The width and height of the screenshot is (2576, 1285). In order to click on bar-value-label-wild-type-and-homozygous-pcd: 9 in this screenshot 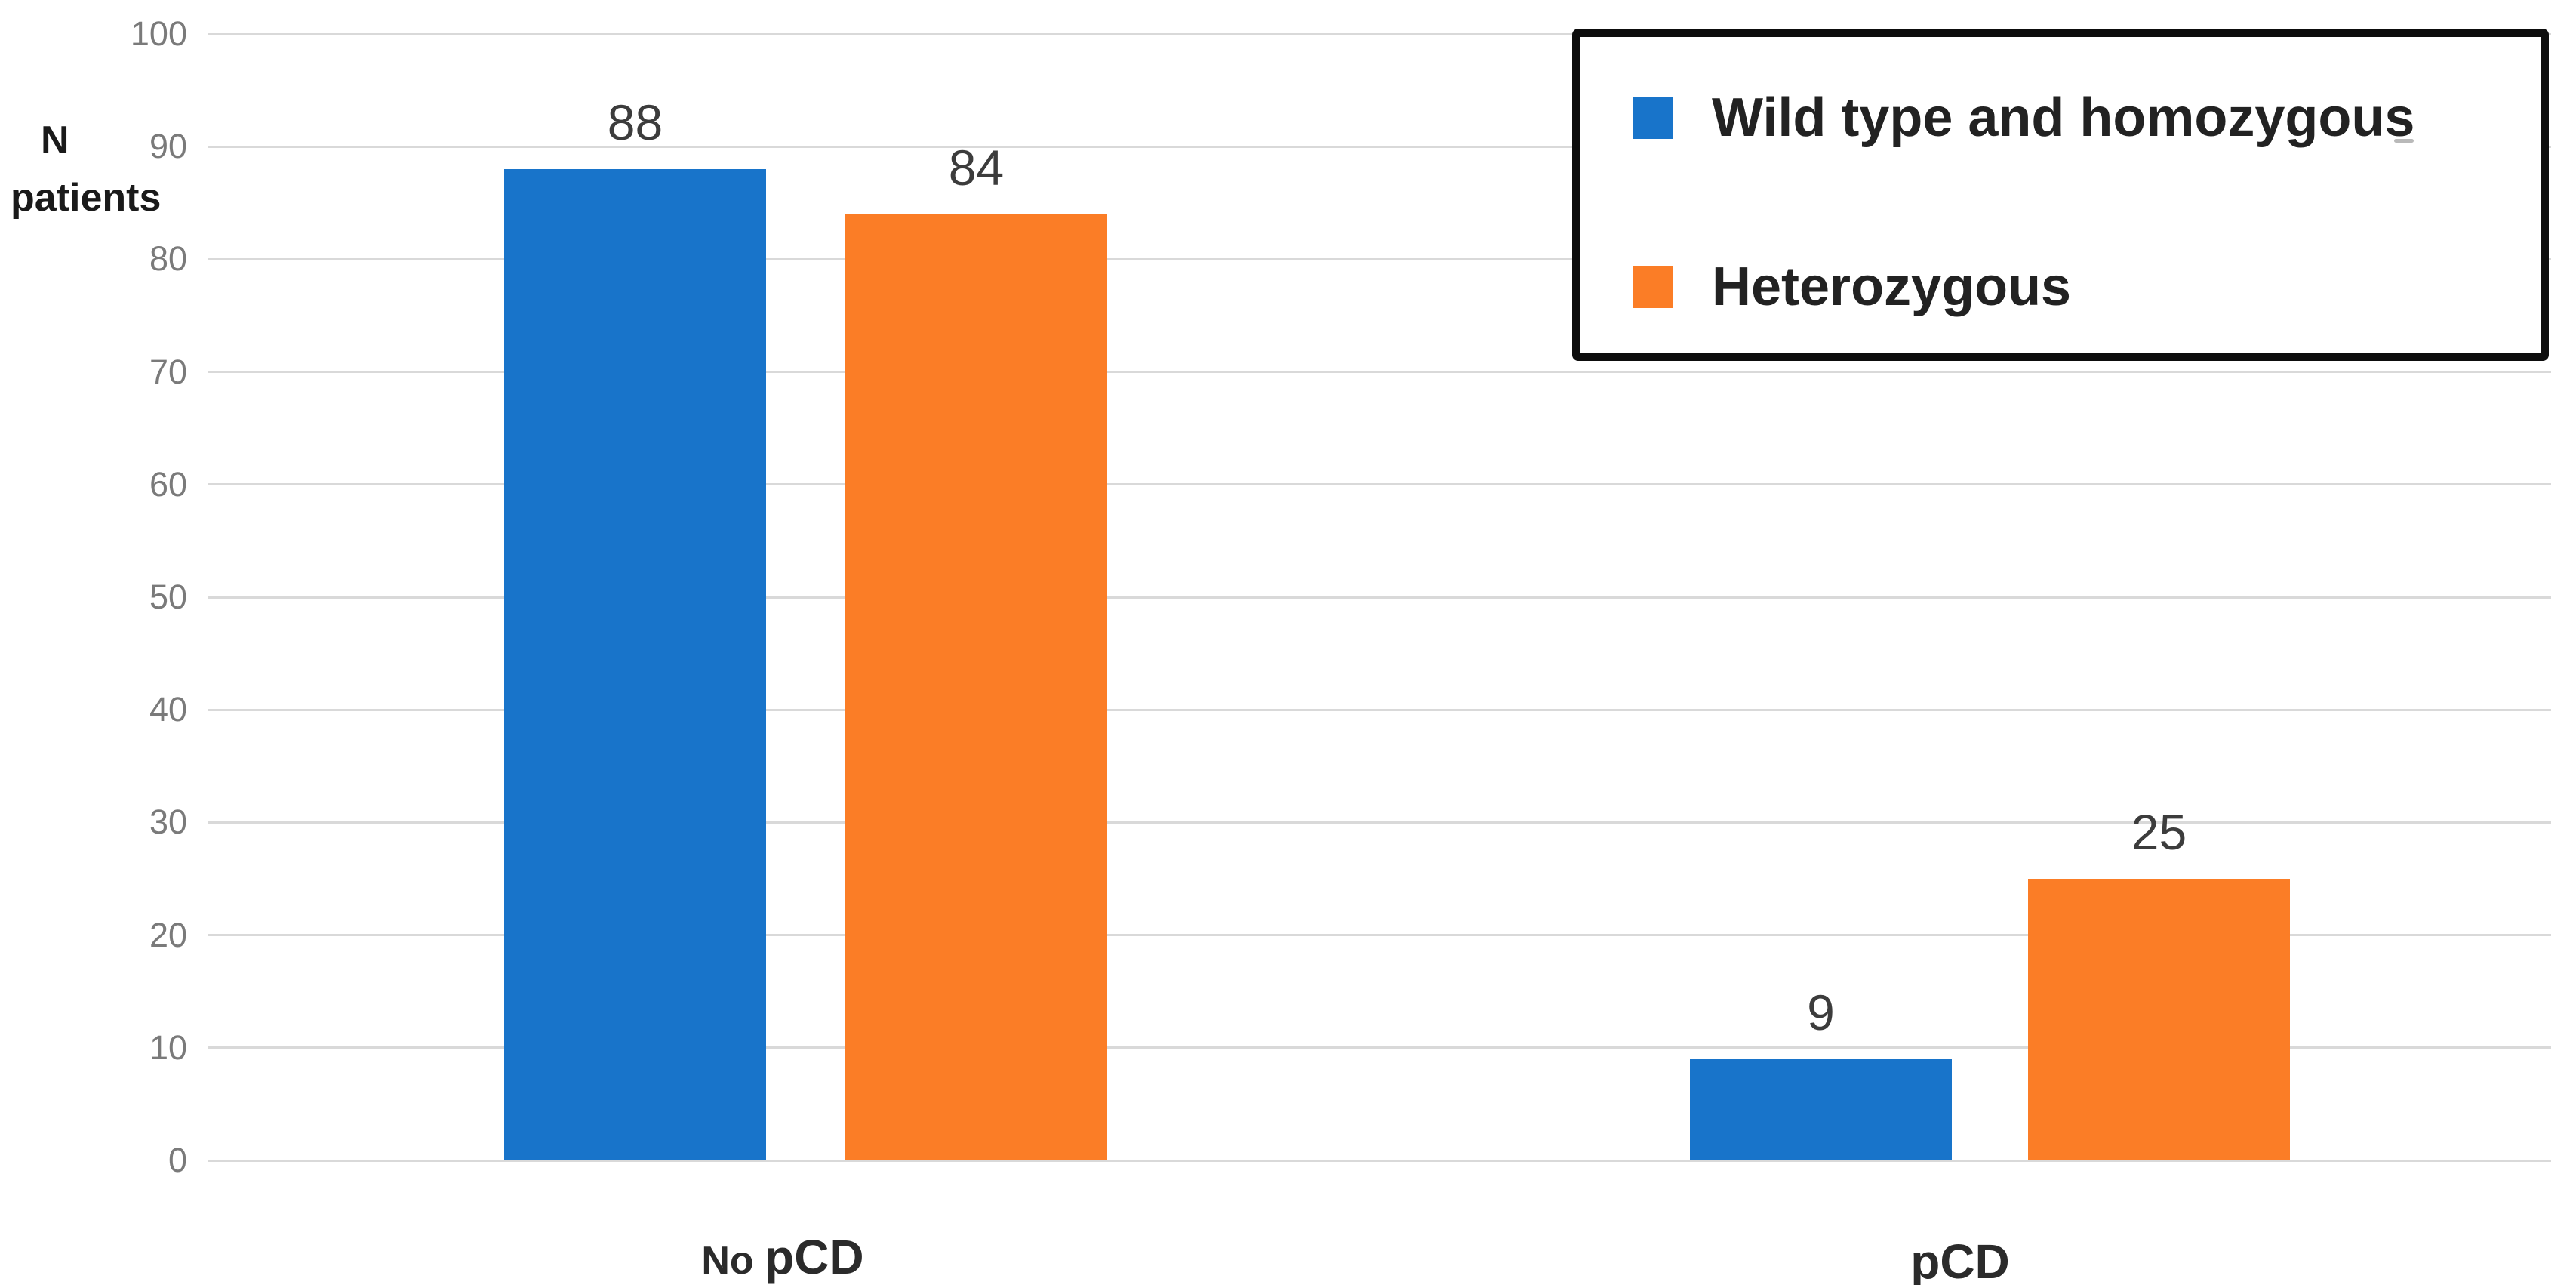, I will do `click(1821, 1012)`.